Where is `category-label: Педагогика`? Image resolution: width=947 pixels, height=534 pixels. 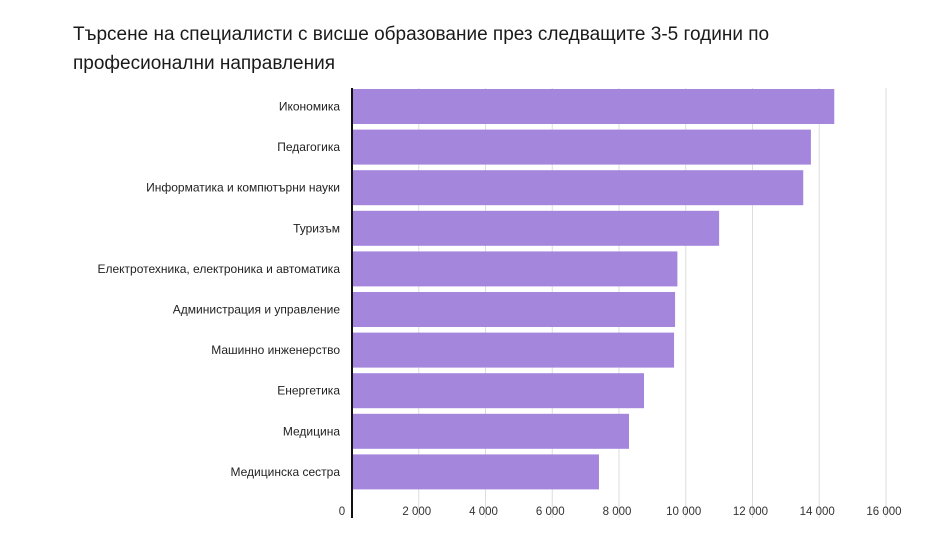 category-label: Педагогика is located at coordinates (308, 147).